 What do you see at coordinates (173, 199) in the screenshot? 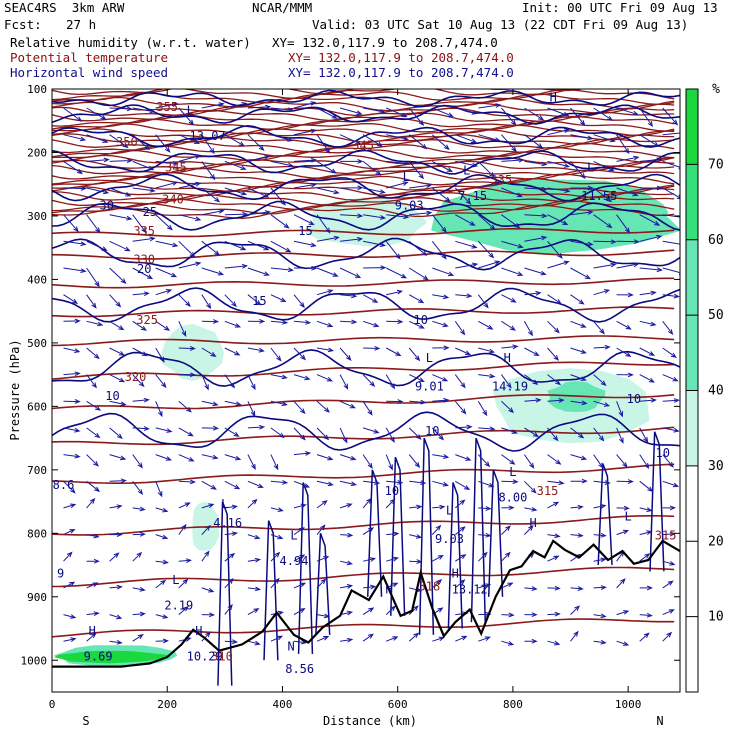
I see `theta-contour-label: 340` at bounding box center [173, 199].